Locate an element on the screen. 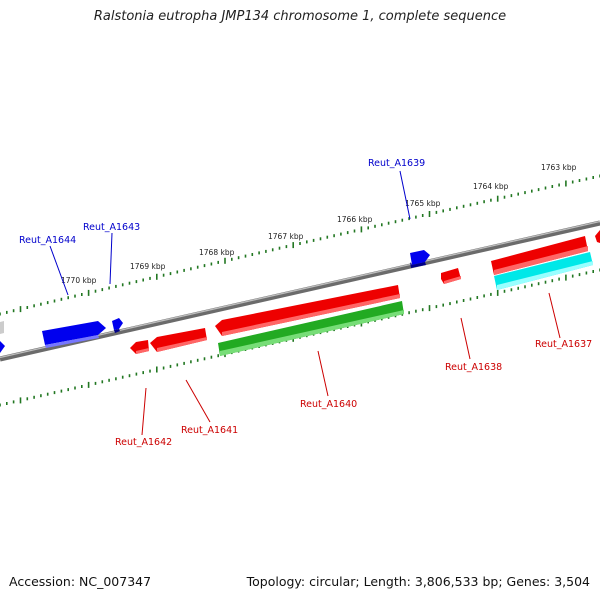 The width and height of the screenshot is (600, 600). gene-label: Reut_A1641 is located at coordinates (209, 430).